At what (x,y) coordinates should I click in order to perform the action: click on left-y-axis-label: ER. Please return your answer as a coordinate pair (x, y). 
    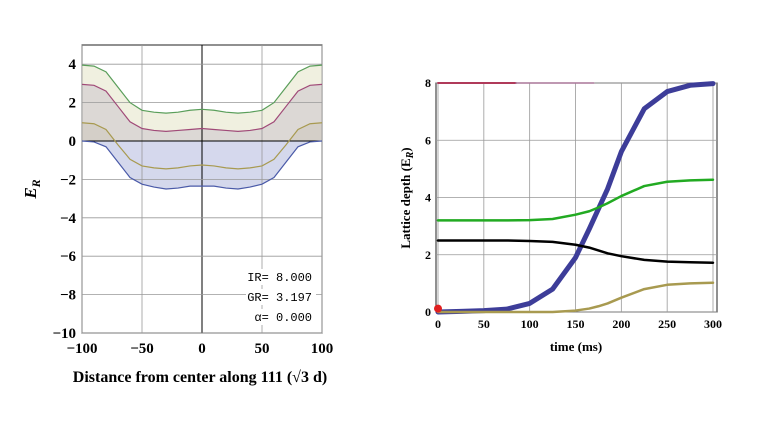
    Looking at the image, I should click on (32, 189).